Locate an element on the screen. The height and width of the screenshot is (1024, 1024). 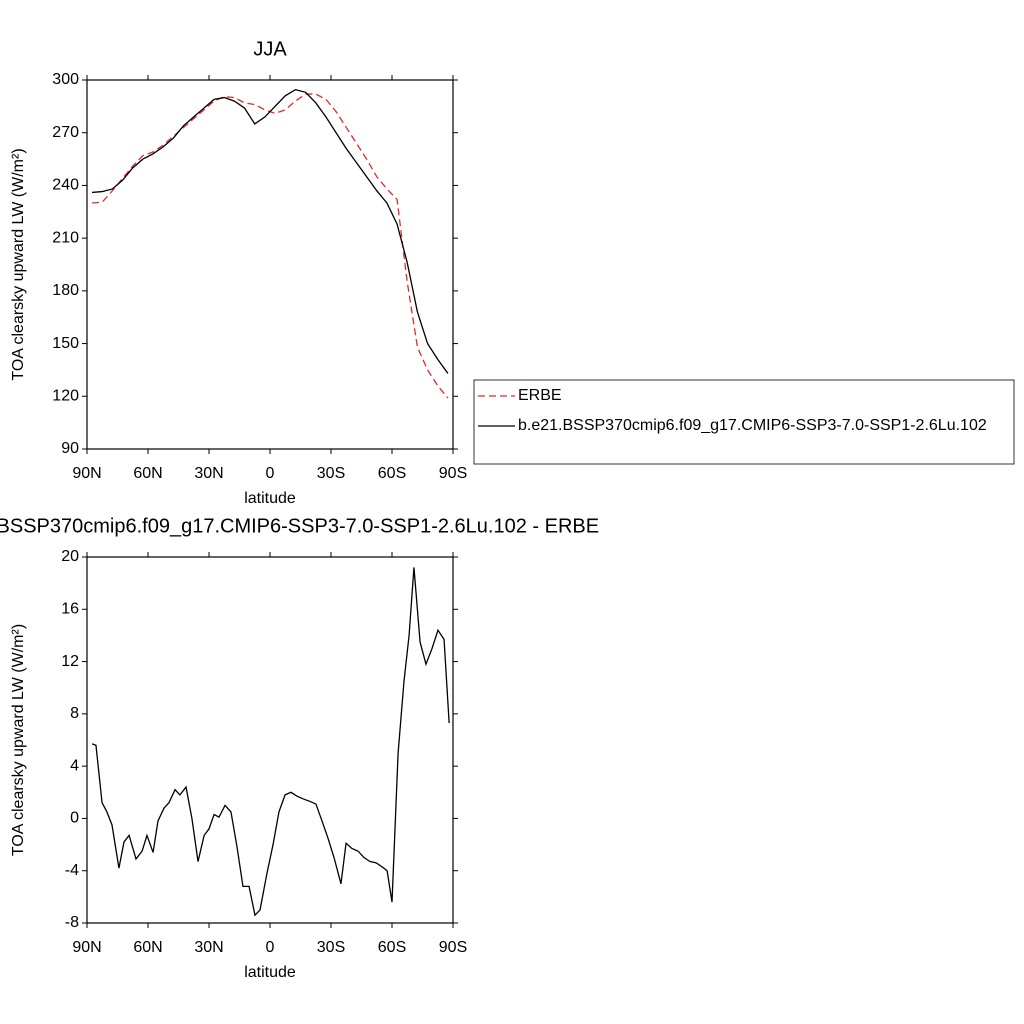
y-tick-label: 8 is located at coordinates (74, 713).